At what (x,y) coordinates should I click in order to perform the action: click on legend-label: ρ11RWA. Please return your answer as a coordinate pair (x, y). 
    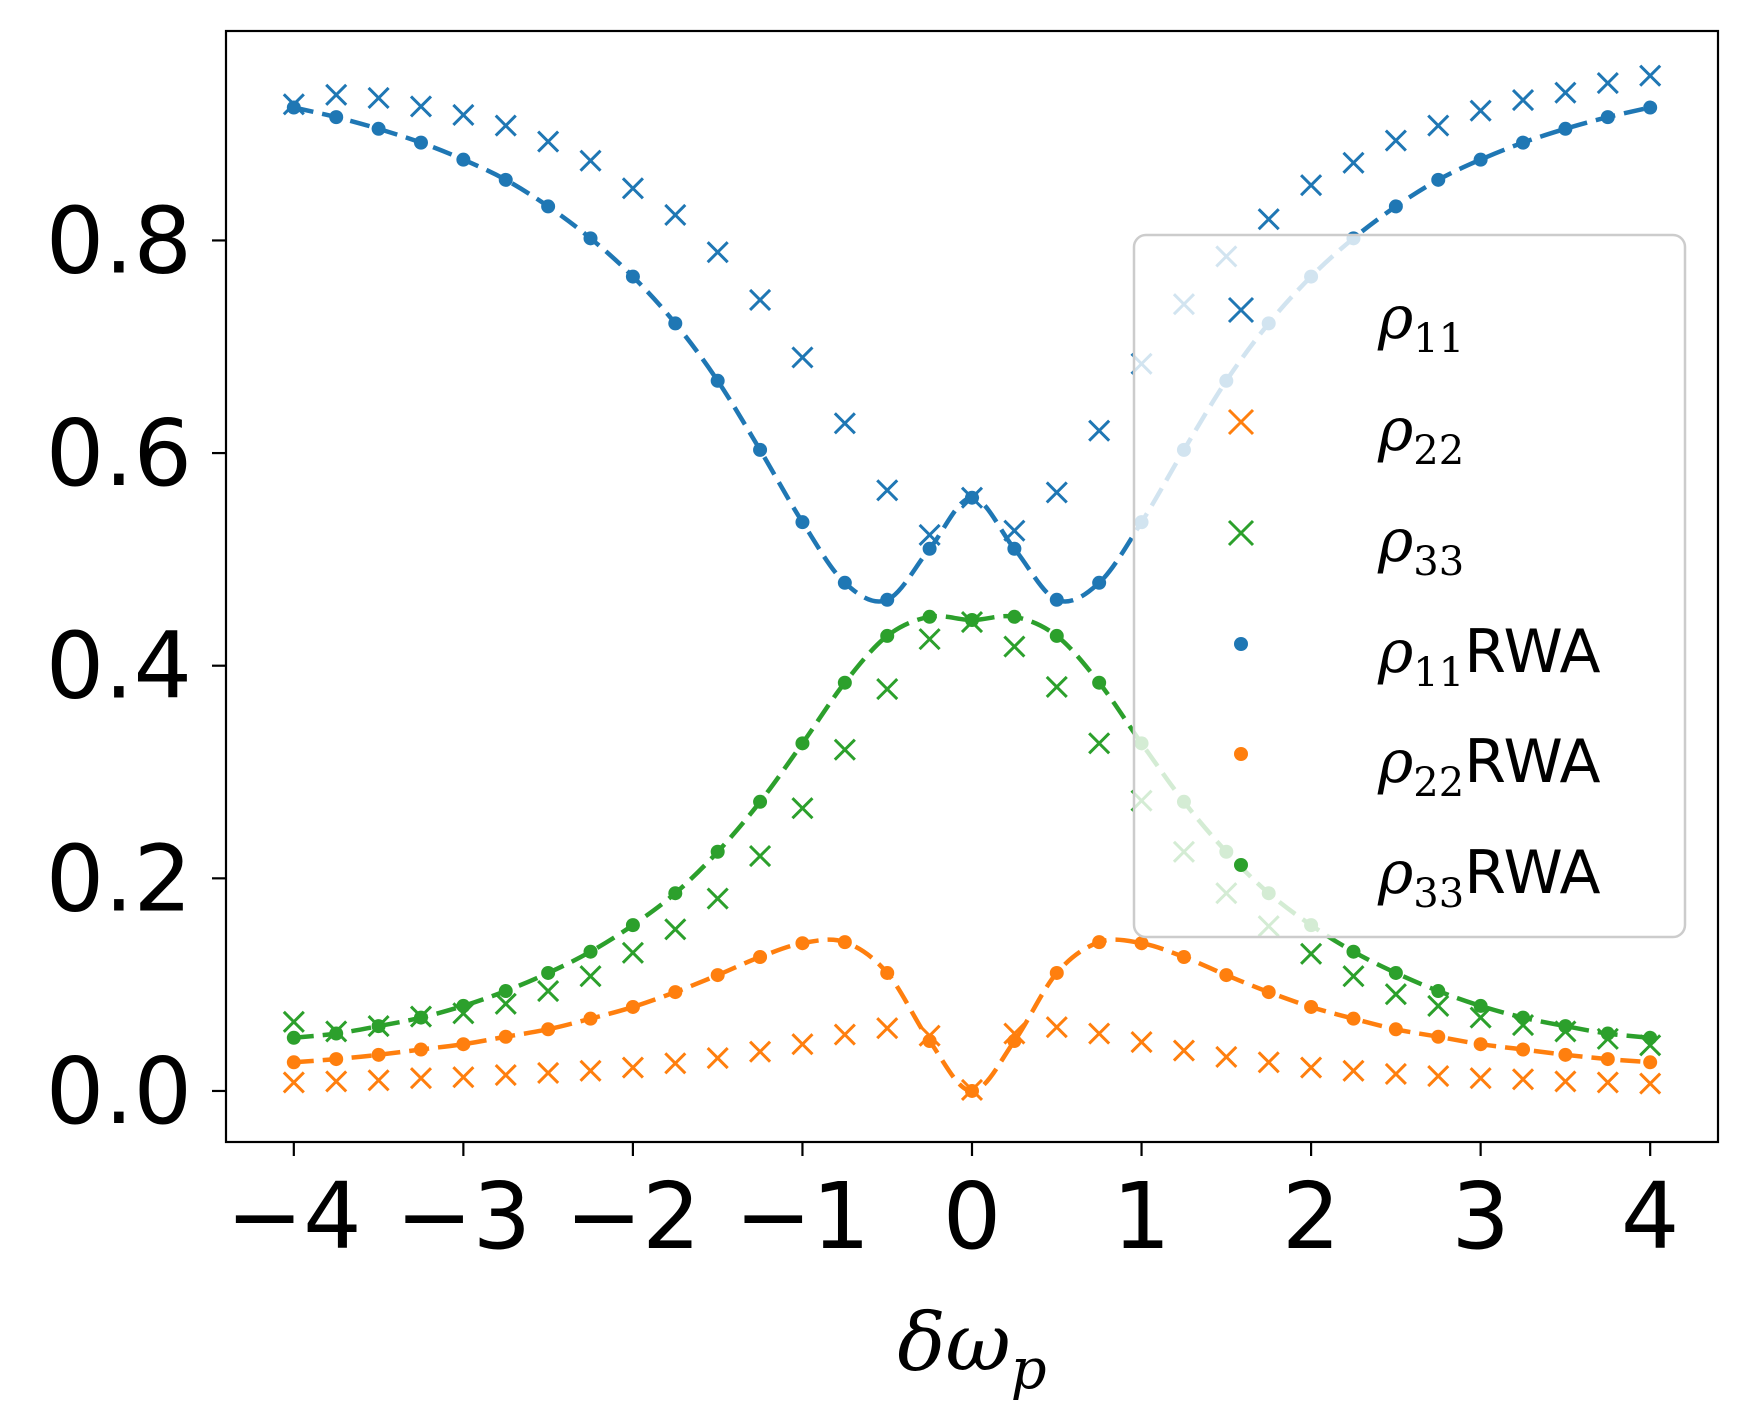
    Looking at the image, I should click on (1489, 656).